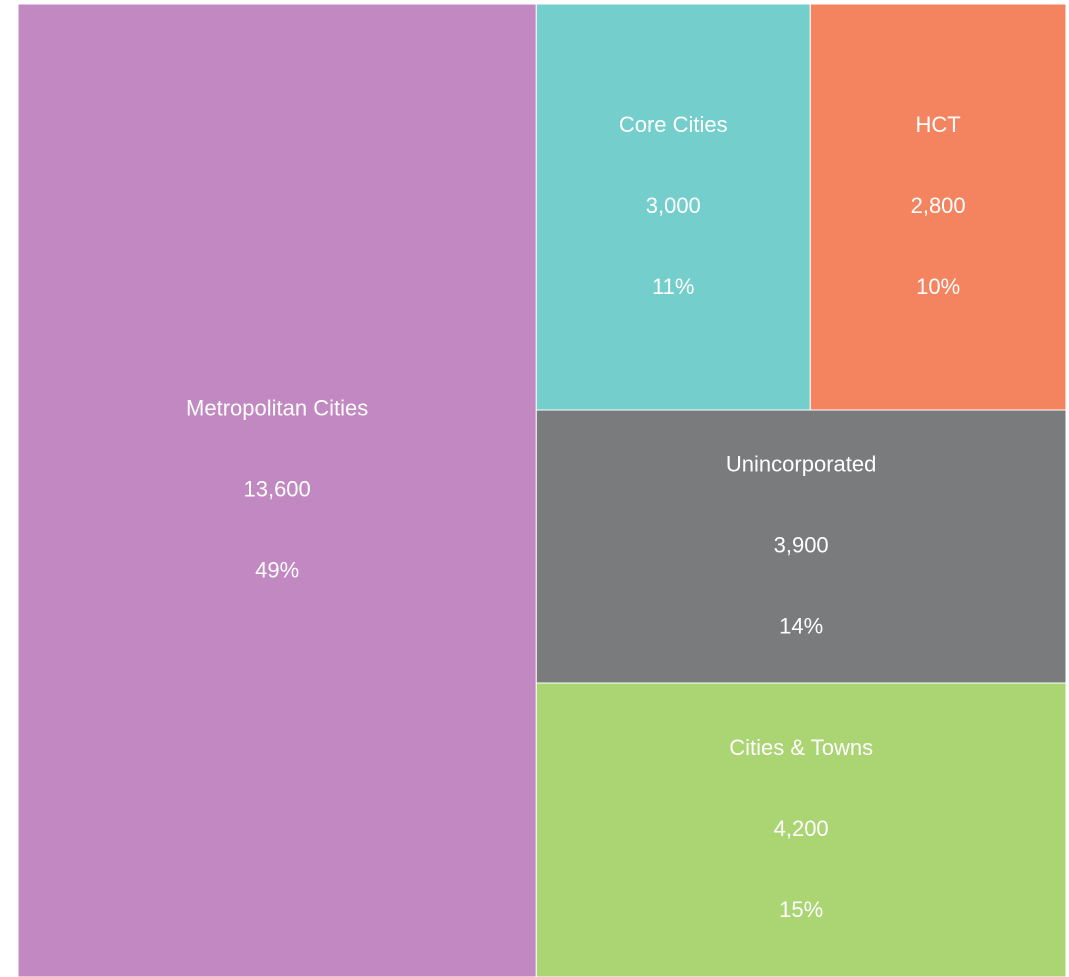 The width and height of the screenshot is (1069, 977). Describe the element at coordinates (801, 463) in the screenshot. I see `tile-label: Unincorporated` at that location.